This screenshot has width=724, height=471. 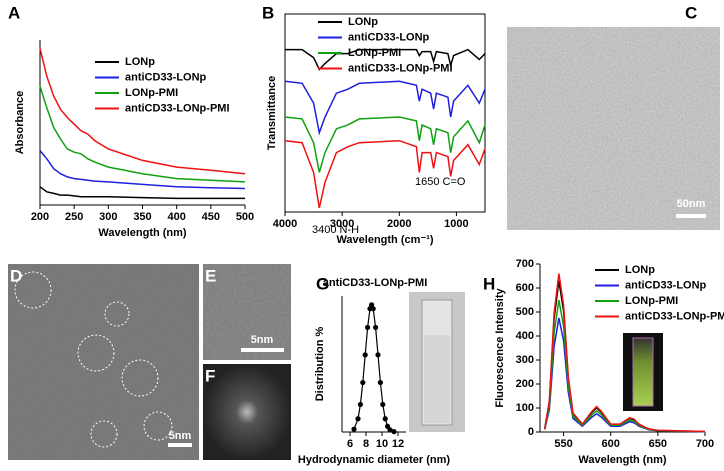 What do you see at coordinates (531, 432) in the screenshot?
I see `y-tick-label: 0` at bounding box center [531, 432].